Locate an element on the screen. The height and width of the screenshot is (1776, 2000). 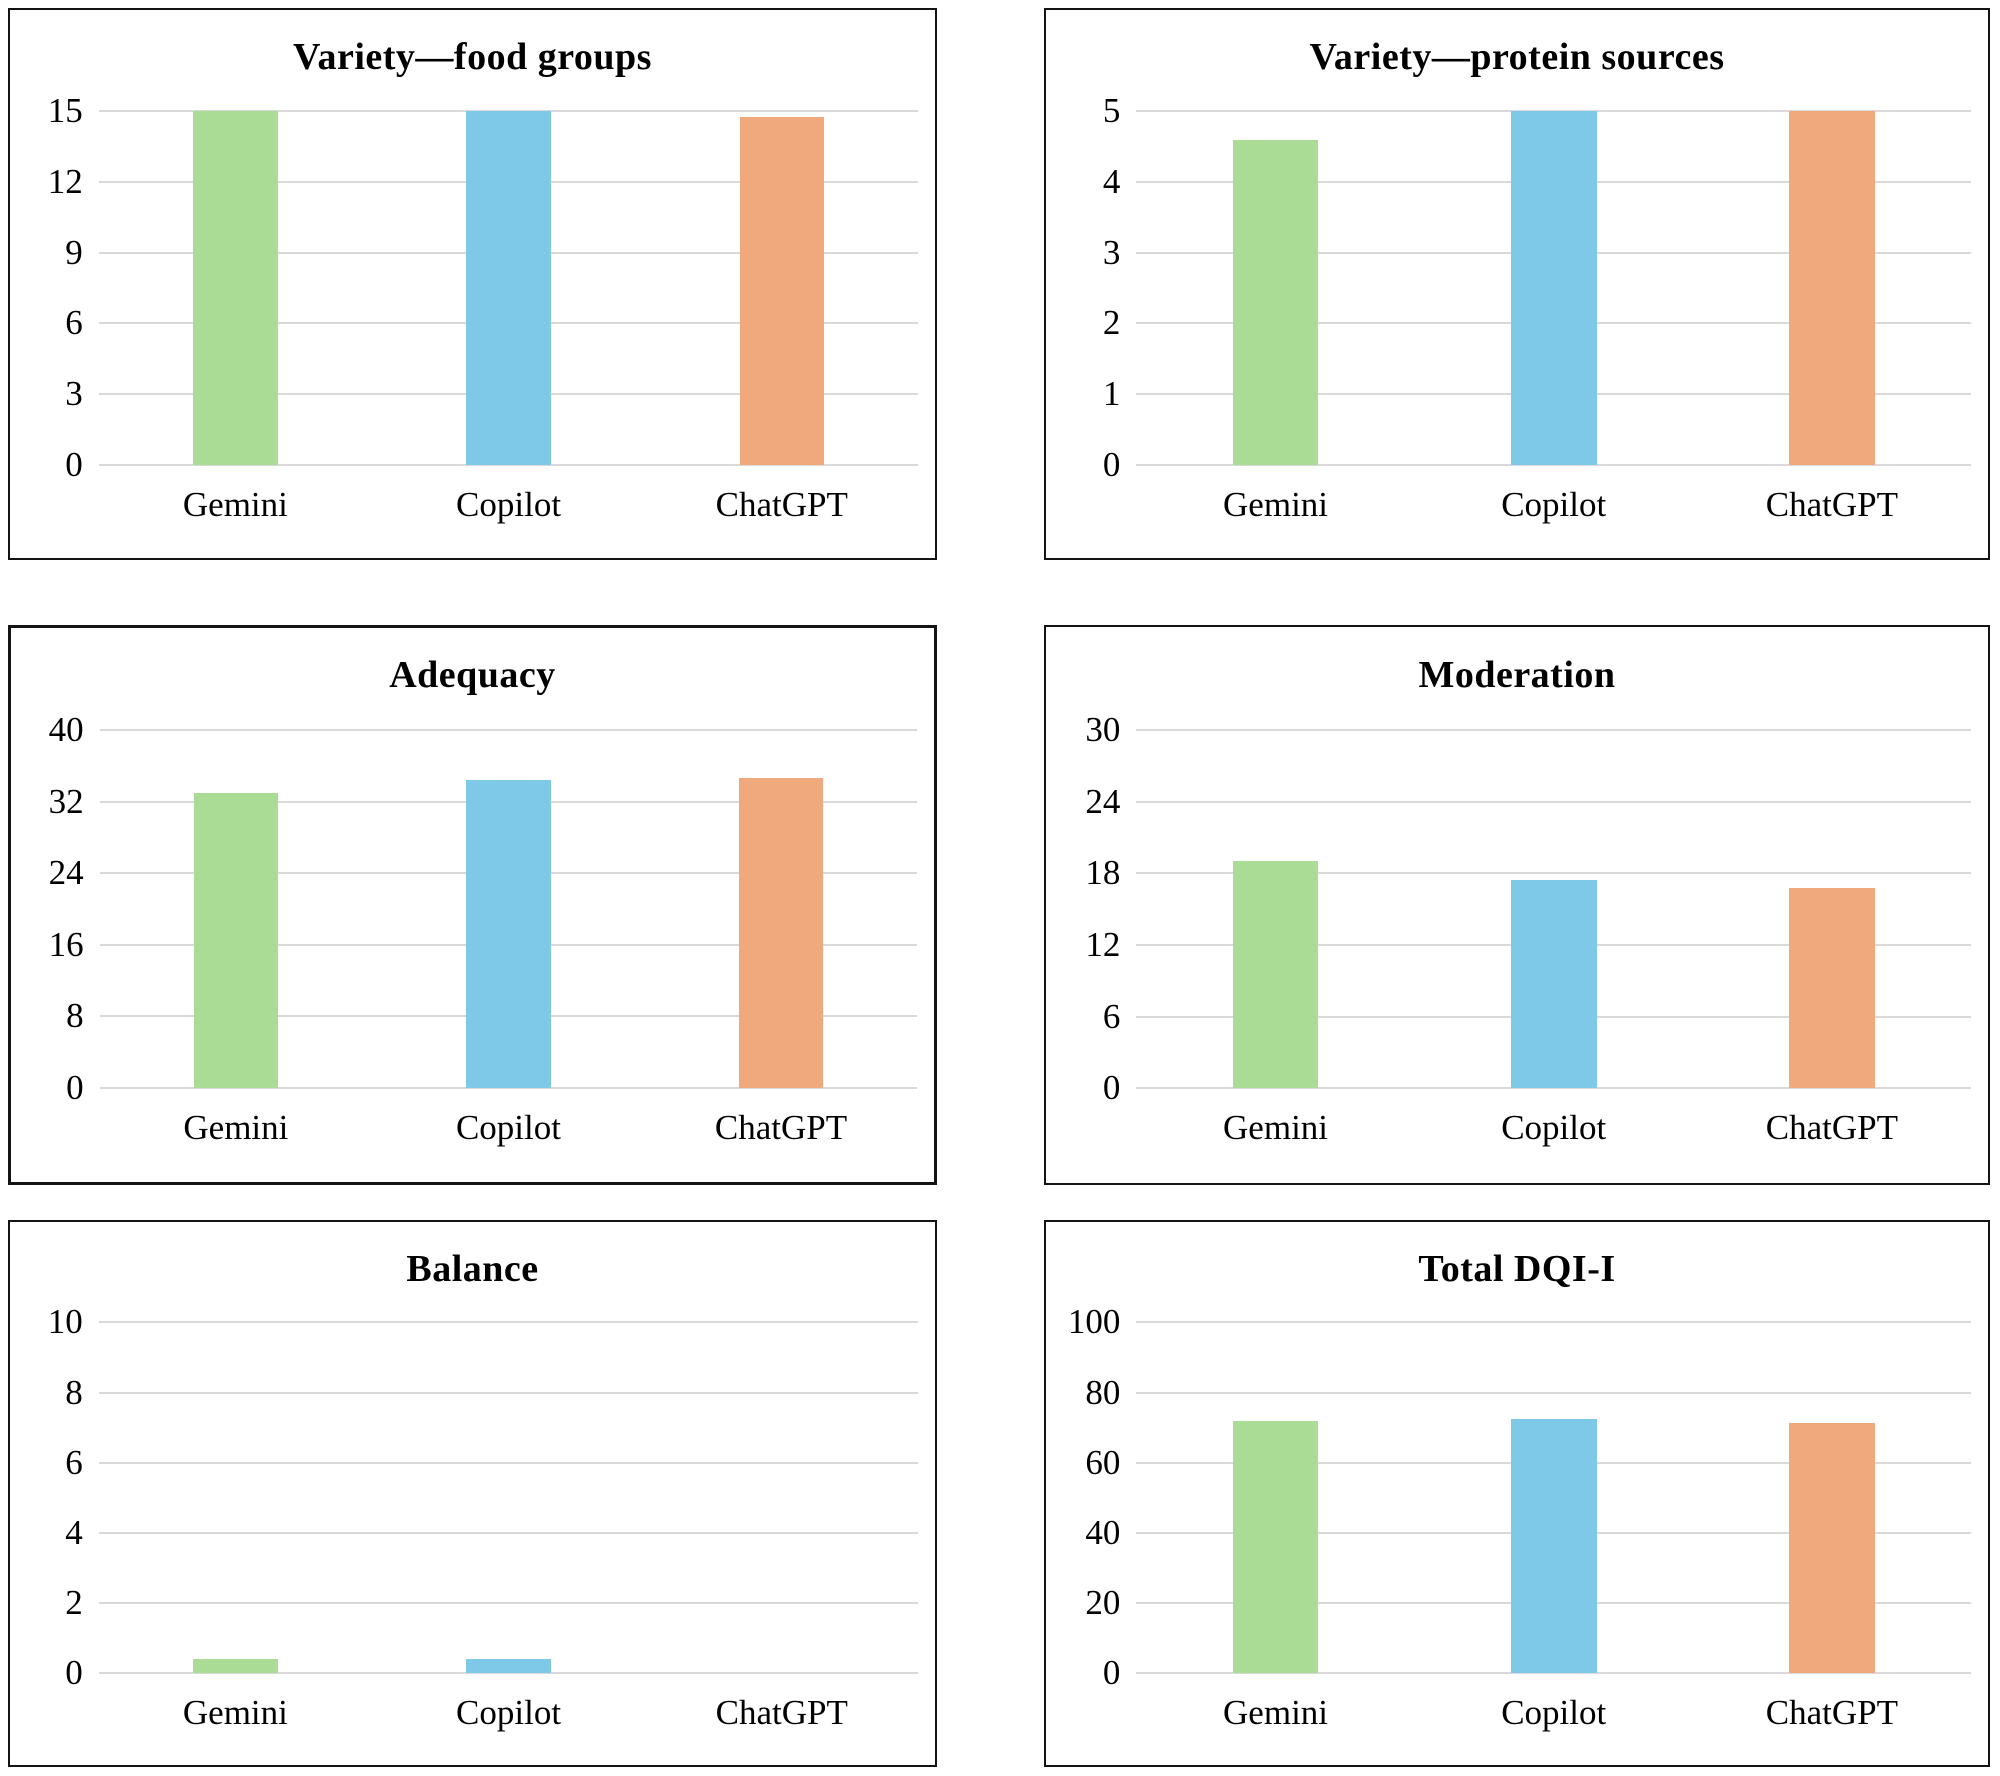
chart-panel-moderation: Moderation 0 6 12 18 24 30 Gemini Copilot ChatGPT is located at coordinates (1517, 905).